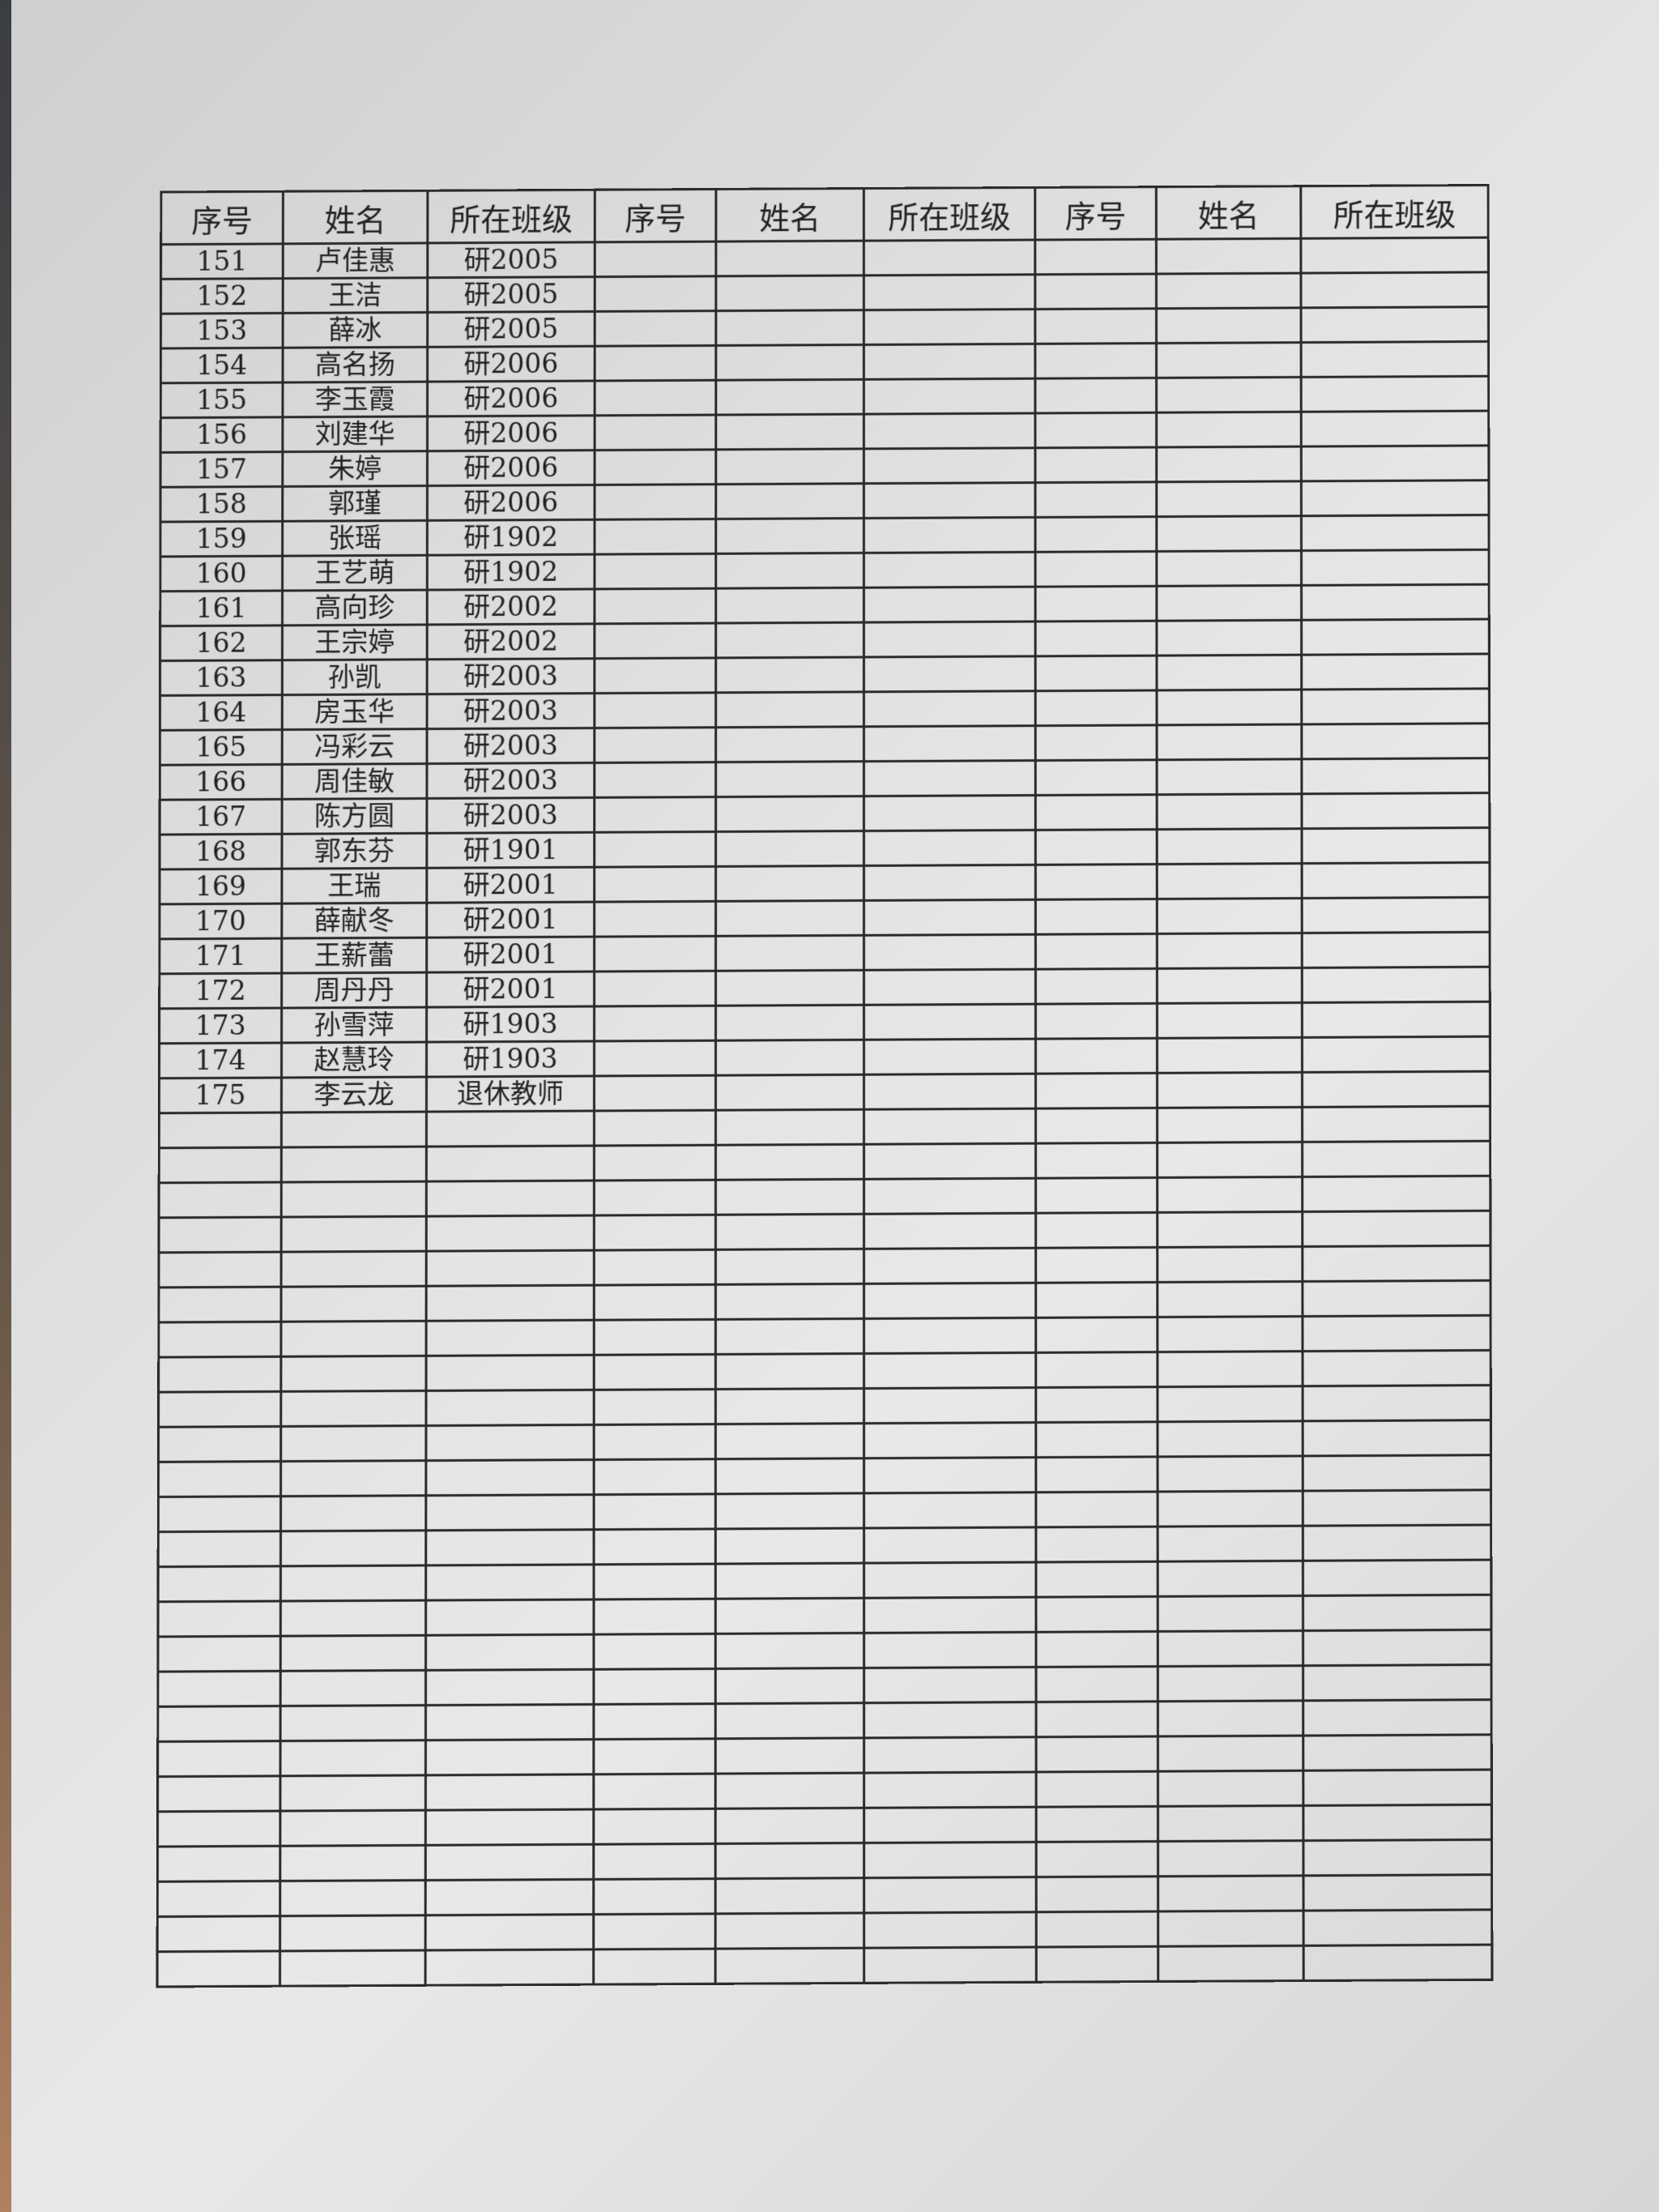 This screenshot has height=2212, width=1659. What do you see at coordinates (220, 1095) in the screenshot?
I see `cell-seq: 175` at bounding box center [220, 1095].